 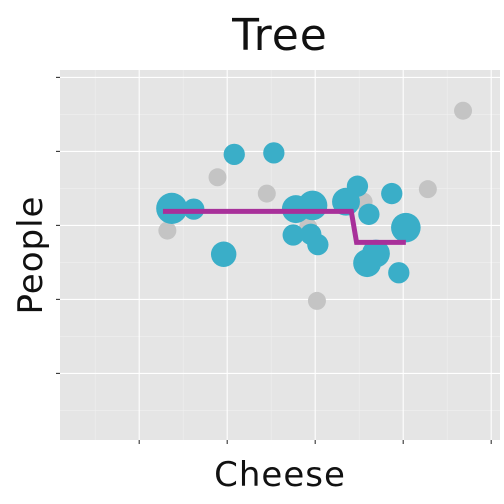 I want to click on x-axis-title: Cheese, so click(x=280, y=475).